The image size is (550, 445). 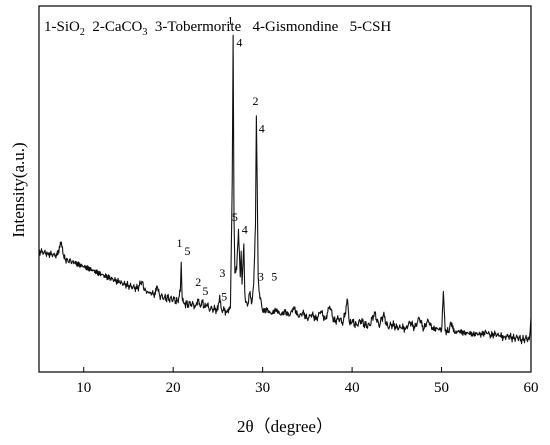 I want to click on x-tick-label: 50, so click(x=441, y=388).